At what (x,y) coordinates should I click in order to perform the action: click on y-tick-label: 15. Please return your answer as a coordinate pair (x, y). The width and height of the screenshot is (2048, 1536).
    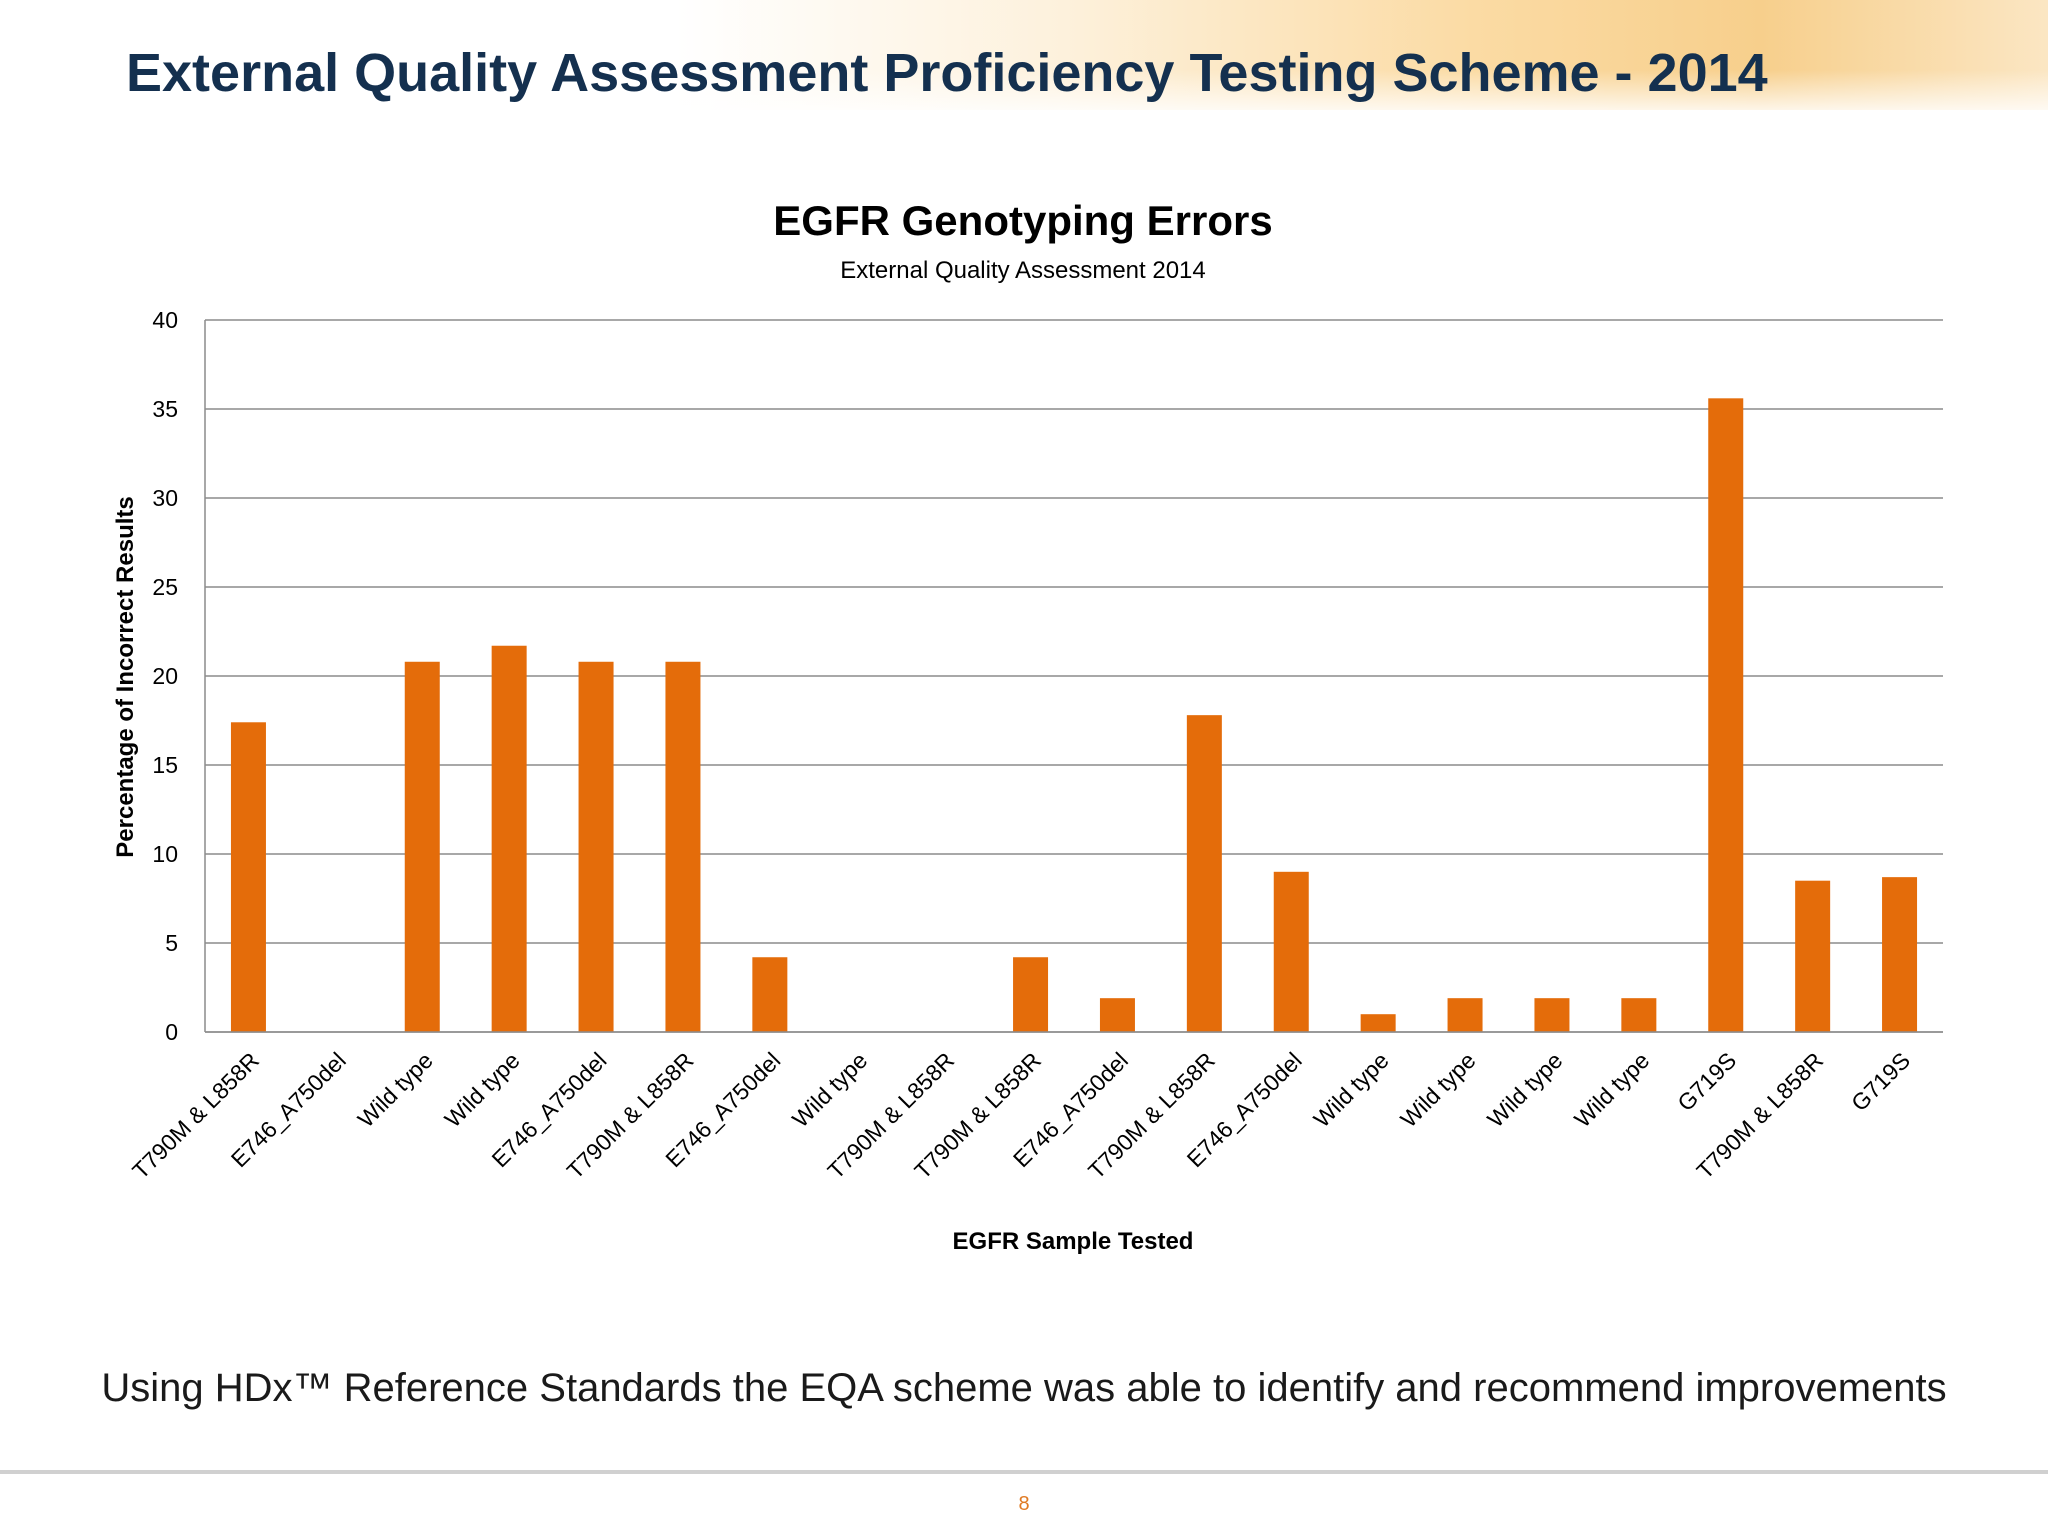
    Looking at the image, I should click on (165, 765).